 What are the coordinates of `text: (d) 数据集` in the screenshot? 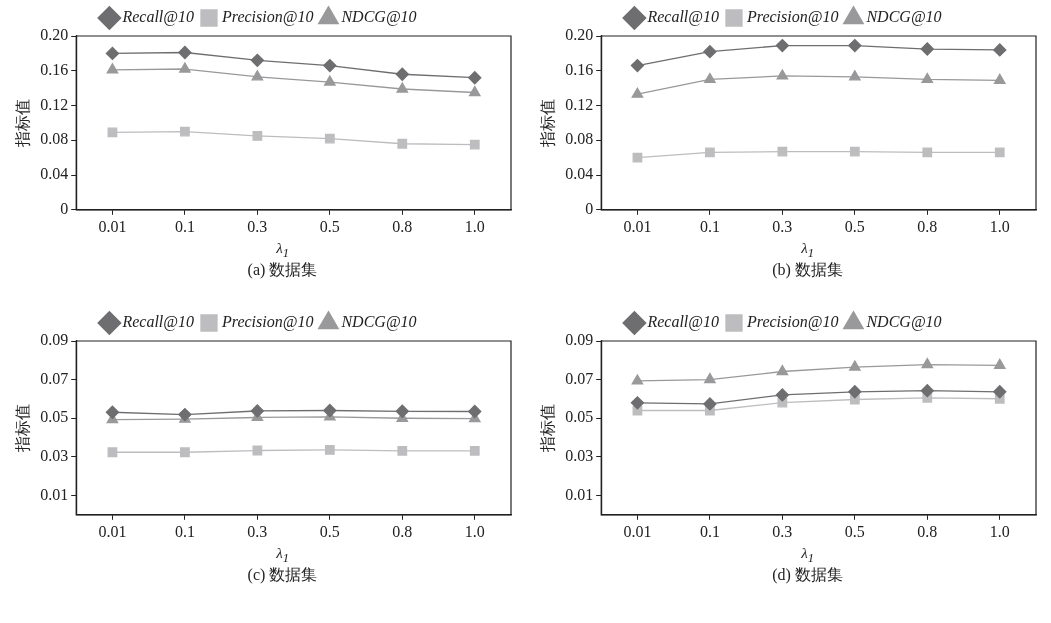 It's located at (807, 575).